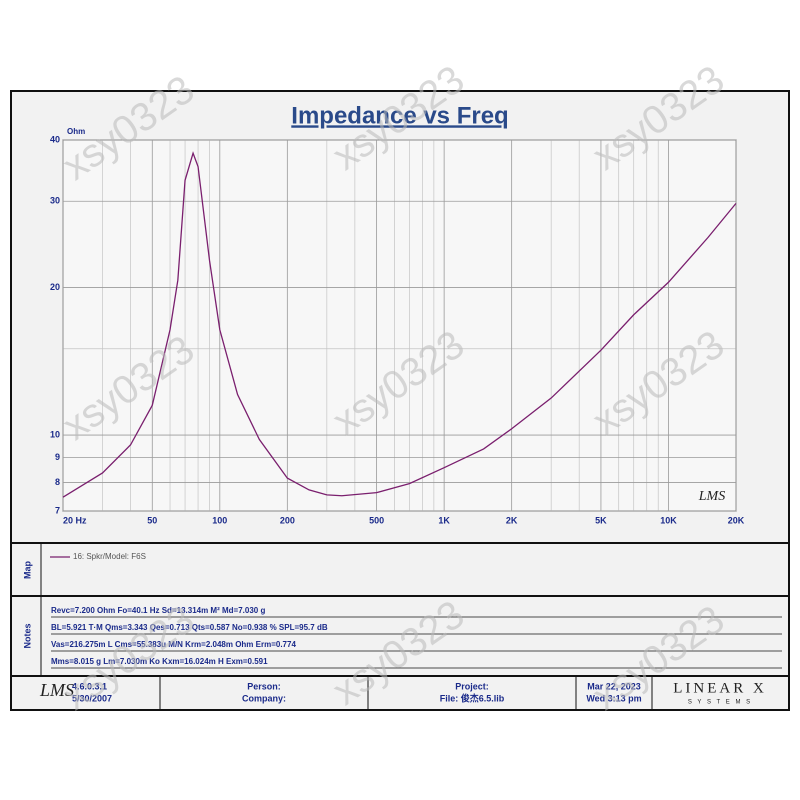 Image resolution: width=800 pixels, height=800 pixels. I want to click on x-tick-label: 1K, so click(444, 520).